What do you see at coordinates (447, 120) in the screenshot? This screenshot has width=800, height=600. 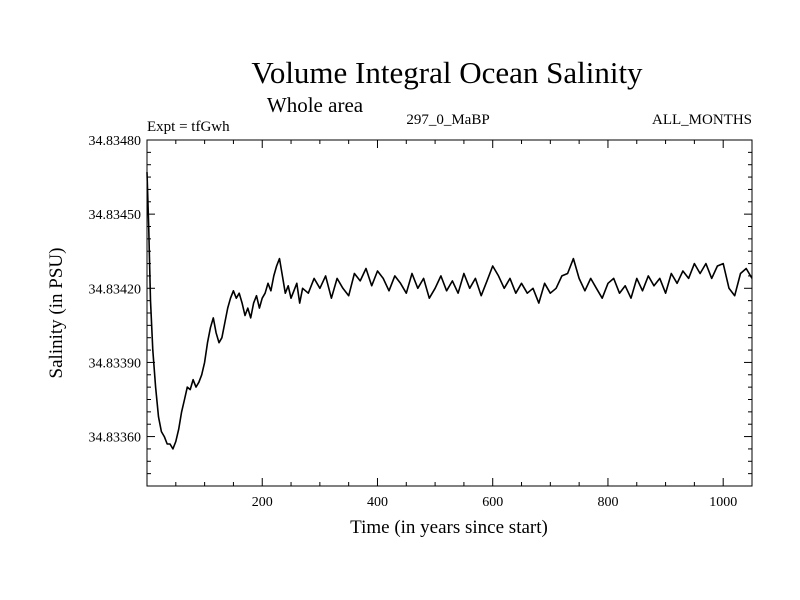 I see `header-center-label: 297_0_MaBP` at bounding box center [447, 120].